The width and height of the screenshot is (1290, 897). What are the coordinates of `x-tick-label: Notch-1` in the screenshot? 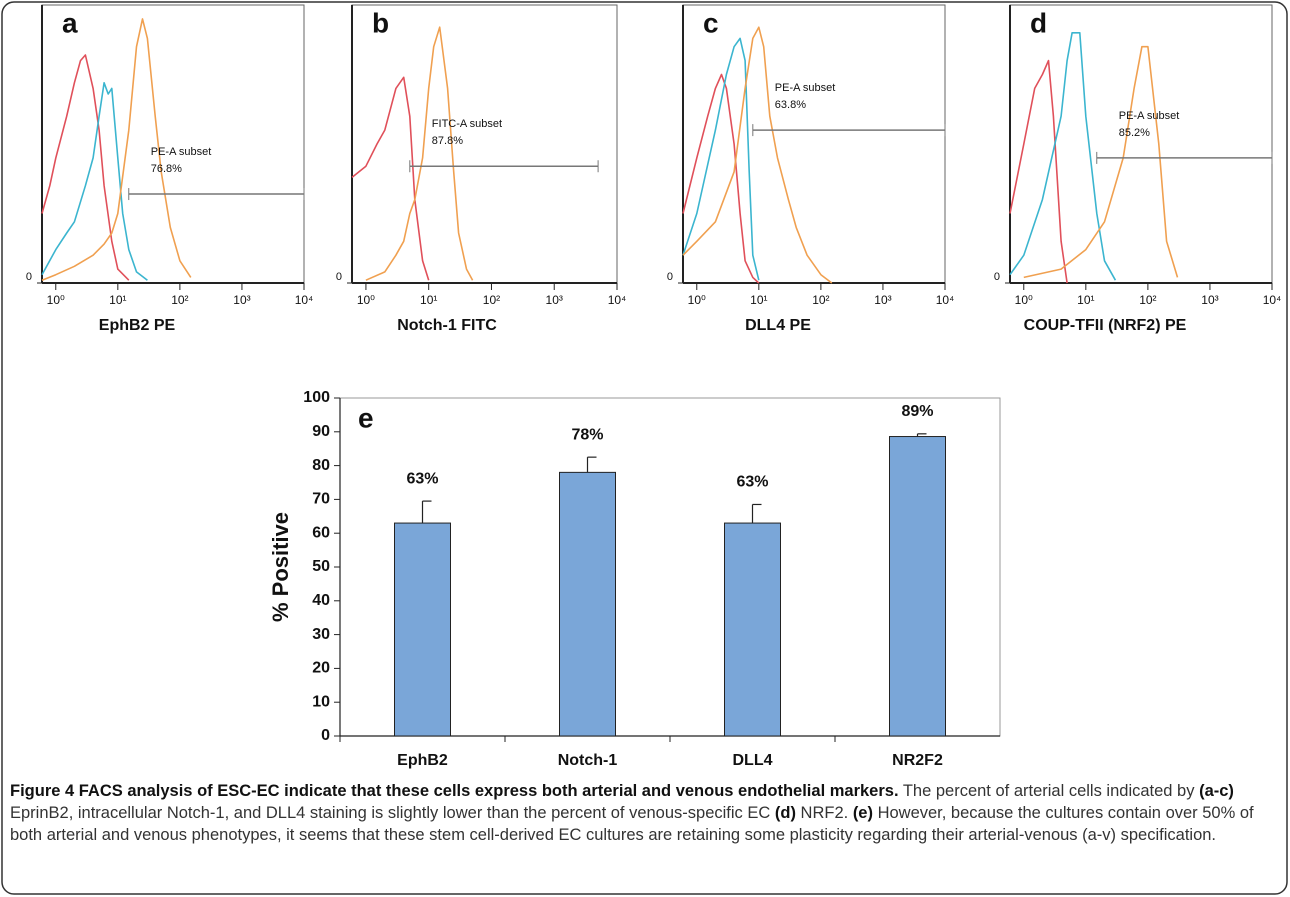 It's located at (588, 760).